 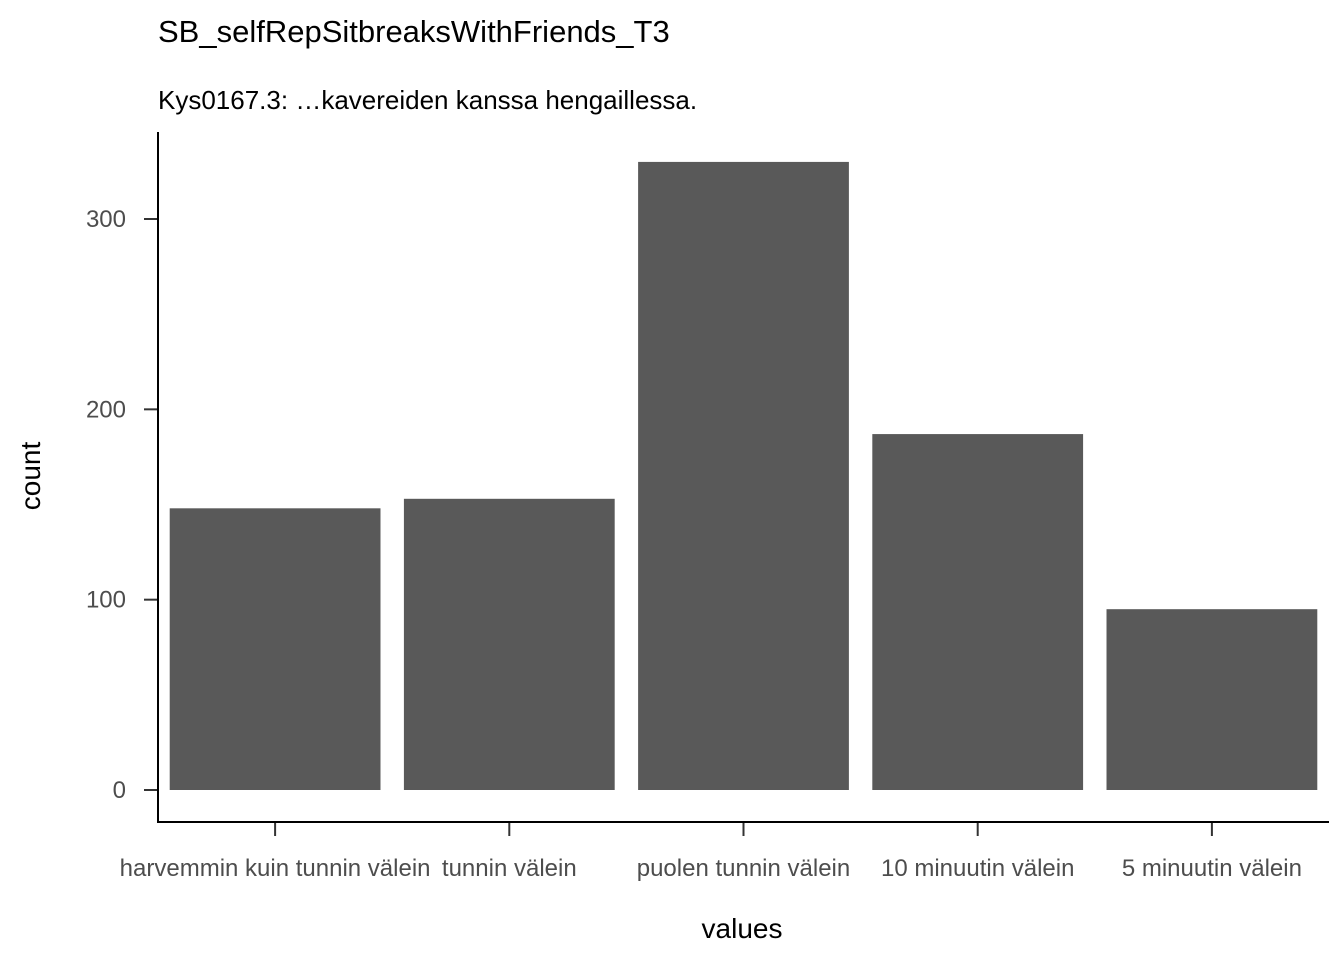 What do you see at coordinates (122, 505) in the screenshot?
I see `y-axis-ticks: 0 100 200 300` at bounding box center [122, 505].